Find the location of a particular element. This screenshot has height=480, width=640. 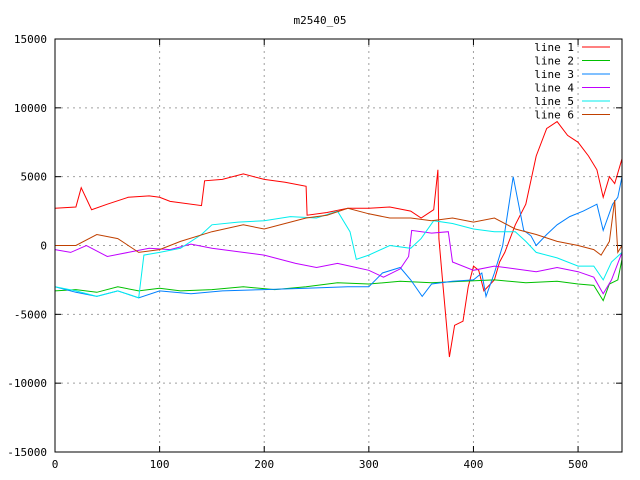

x-tick-label: 100 is located at coordinates (160, 464).